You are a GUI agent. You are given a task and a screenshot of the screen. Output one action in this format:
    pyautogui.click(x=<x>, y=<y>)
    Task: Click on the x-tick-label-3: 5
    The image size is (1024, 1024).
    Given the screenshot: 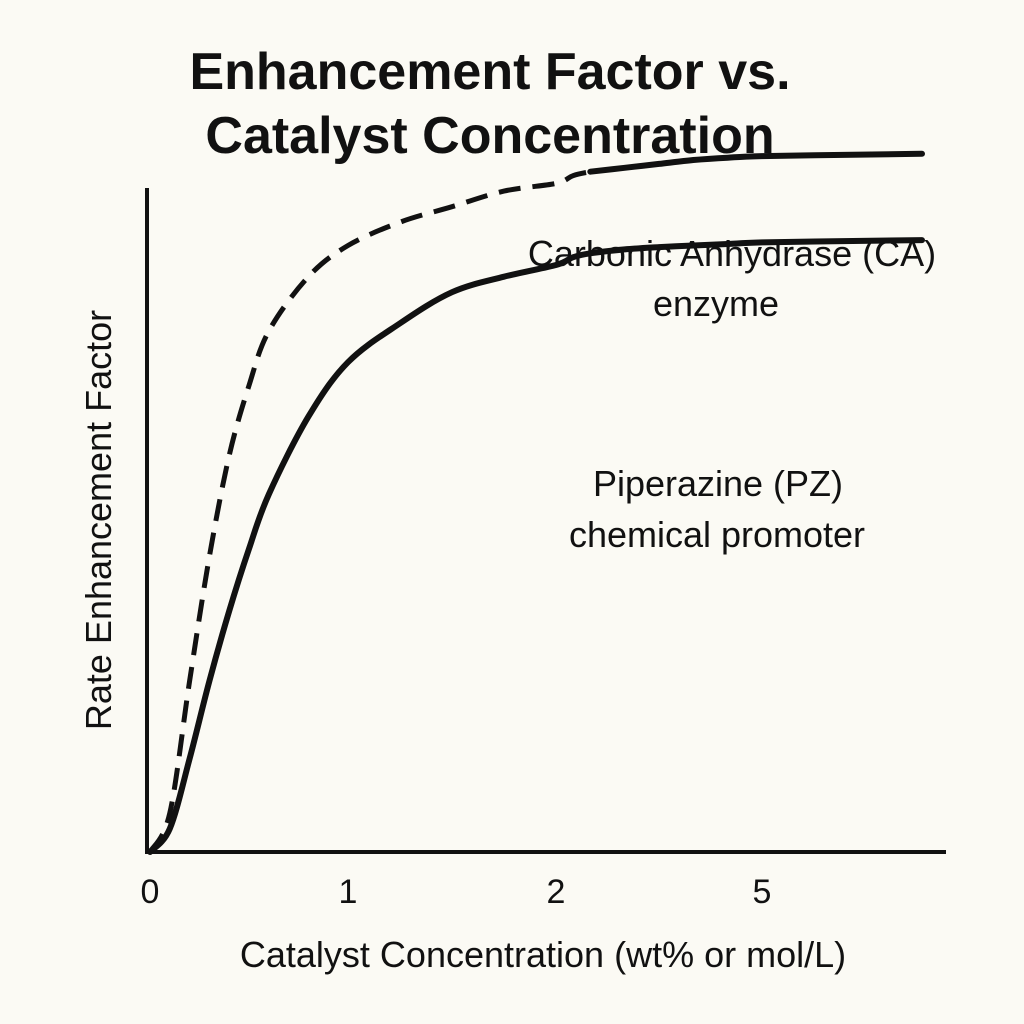 What is the action you would take?
    pyautogui.click(x=762, y=892)
    